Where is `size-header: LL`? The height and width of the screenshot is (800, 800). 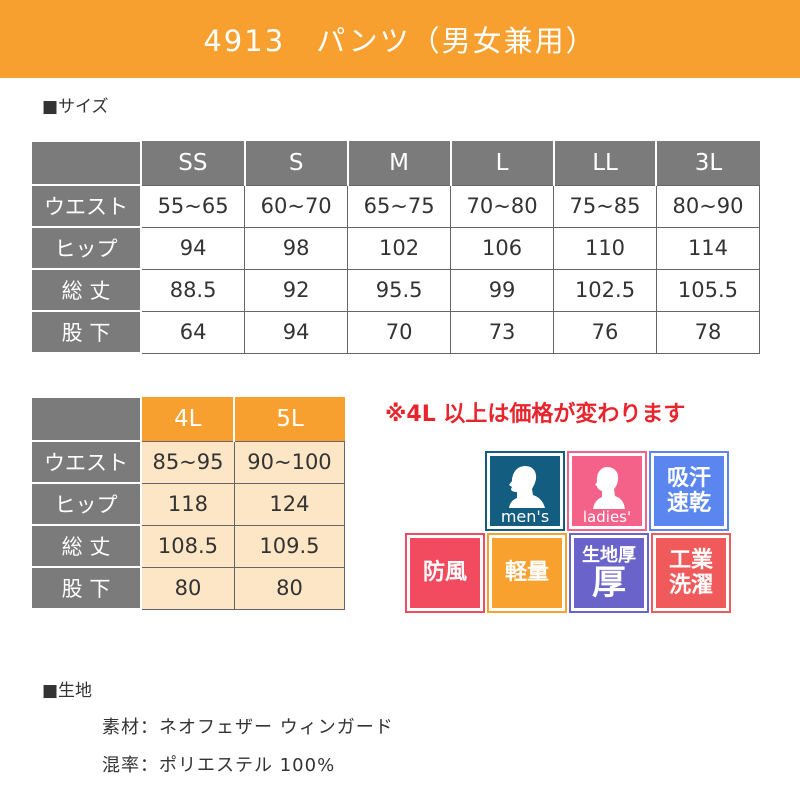
size-header: LL is located at coordinates (604, 163).